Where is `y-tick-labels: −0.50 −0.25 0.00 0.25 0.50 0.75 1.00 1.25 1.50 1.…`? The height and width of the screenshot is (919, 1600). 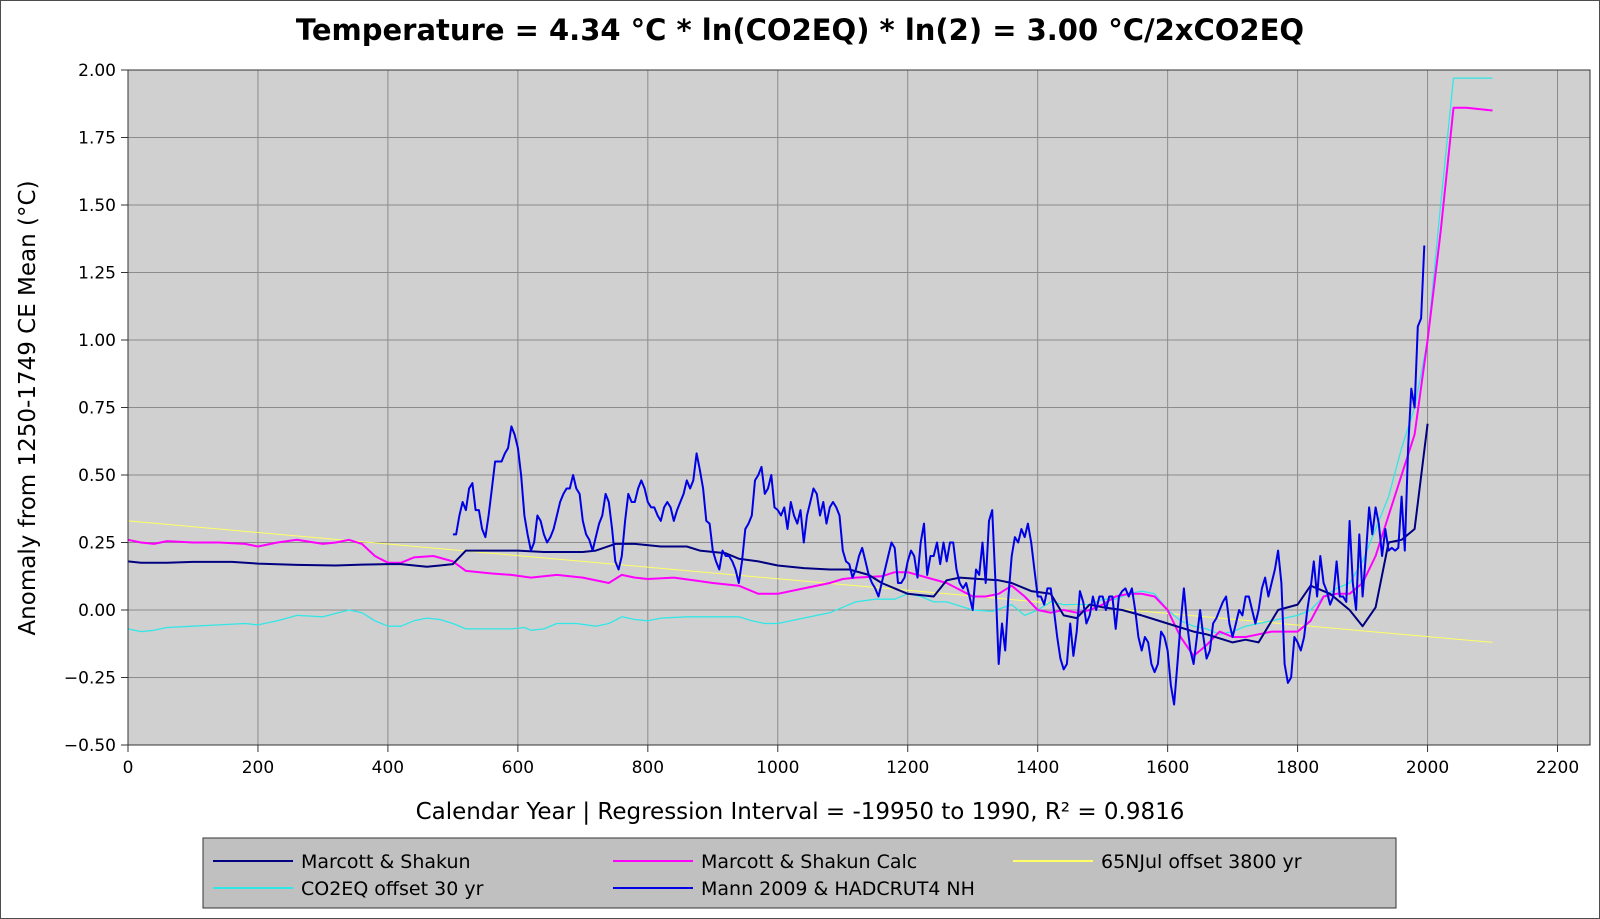
y-tick-labels: −0.50 −0.25 0.00 0.25 0.50 0.75 1.00 1.25 1.50 1.… is located at coordinates (90, 408).